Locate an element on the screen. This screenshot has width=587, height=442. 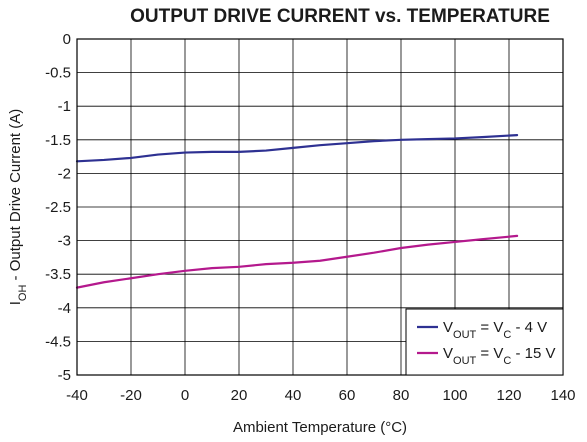
chart-title: OUTPUT DRIVE CURRENT vs. TEMPERATURE is located at coordinates (340, 16).